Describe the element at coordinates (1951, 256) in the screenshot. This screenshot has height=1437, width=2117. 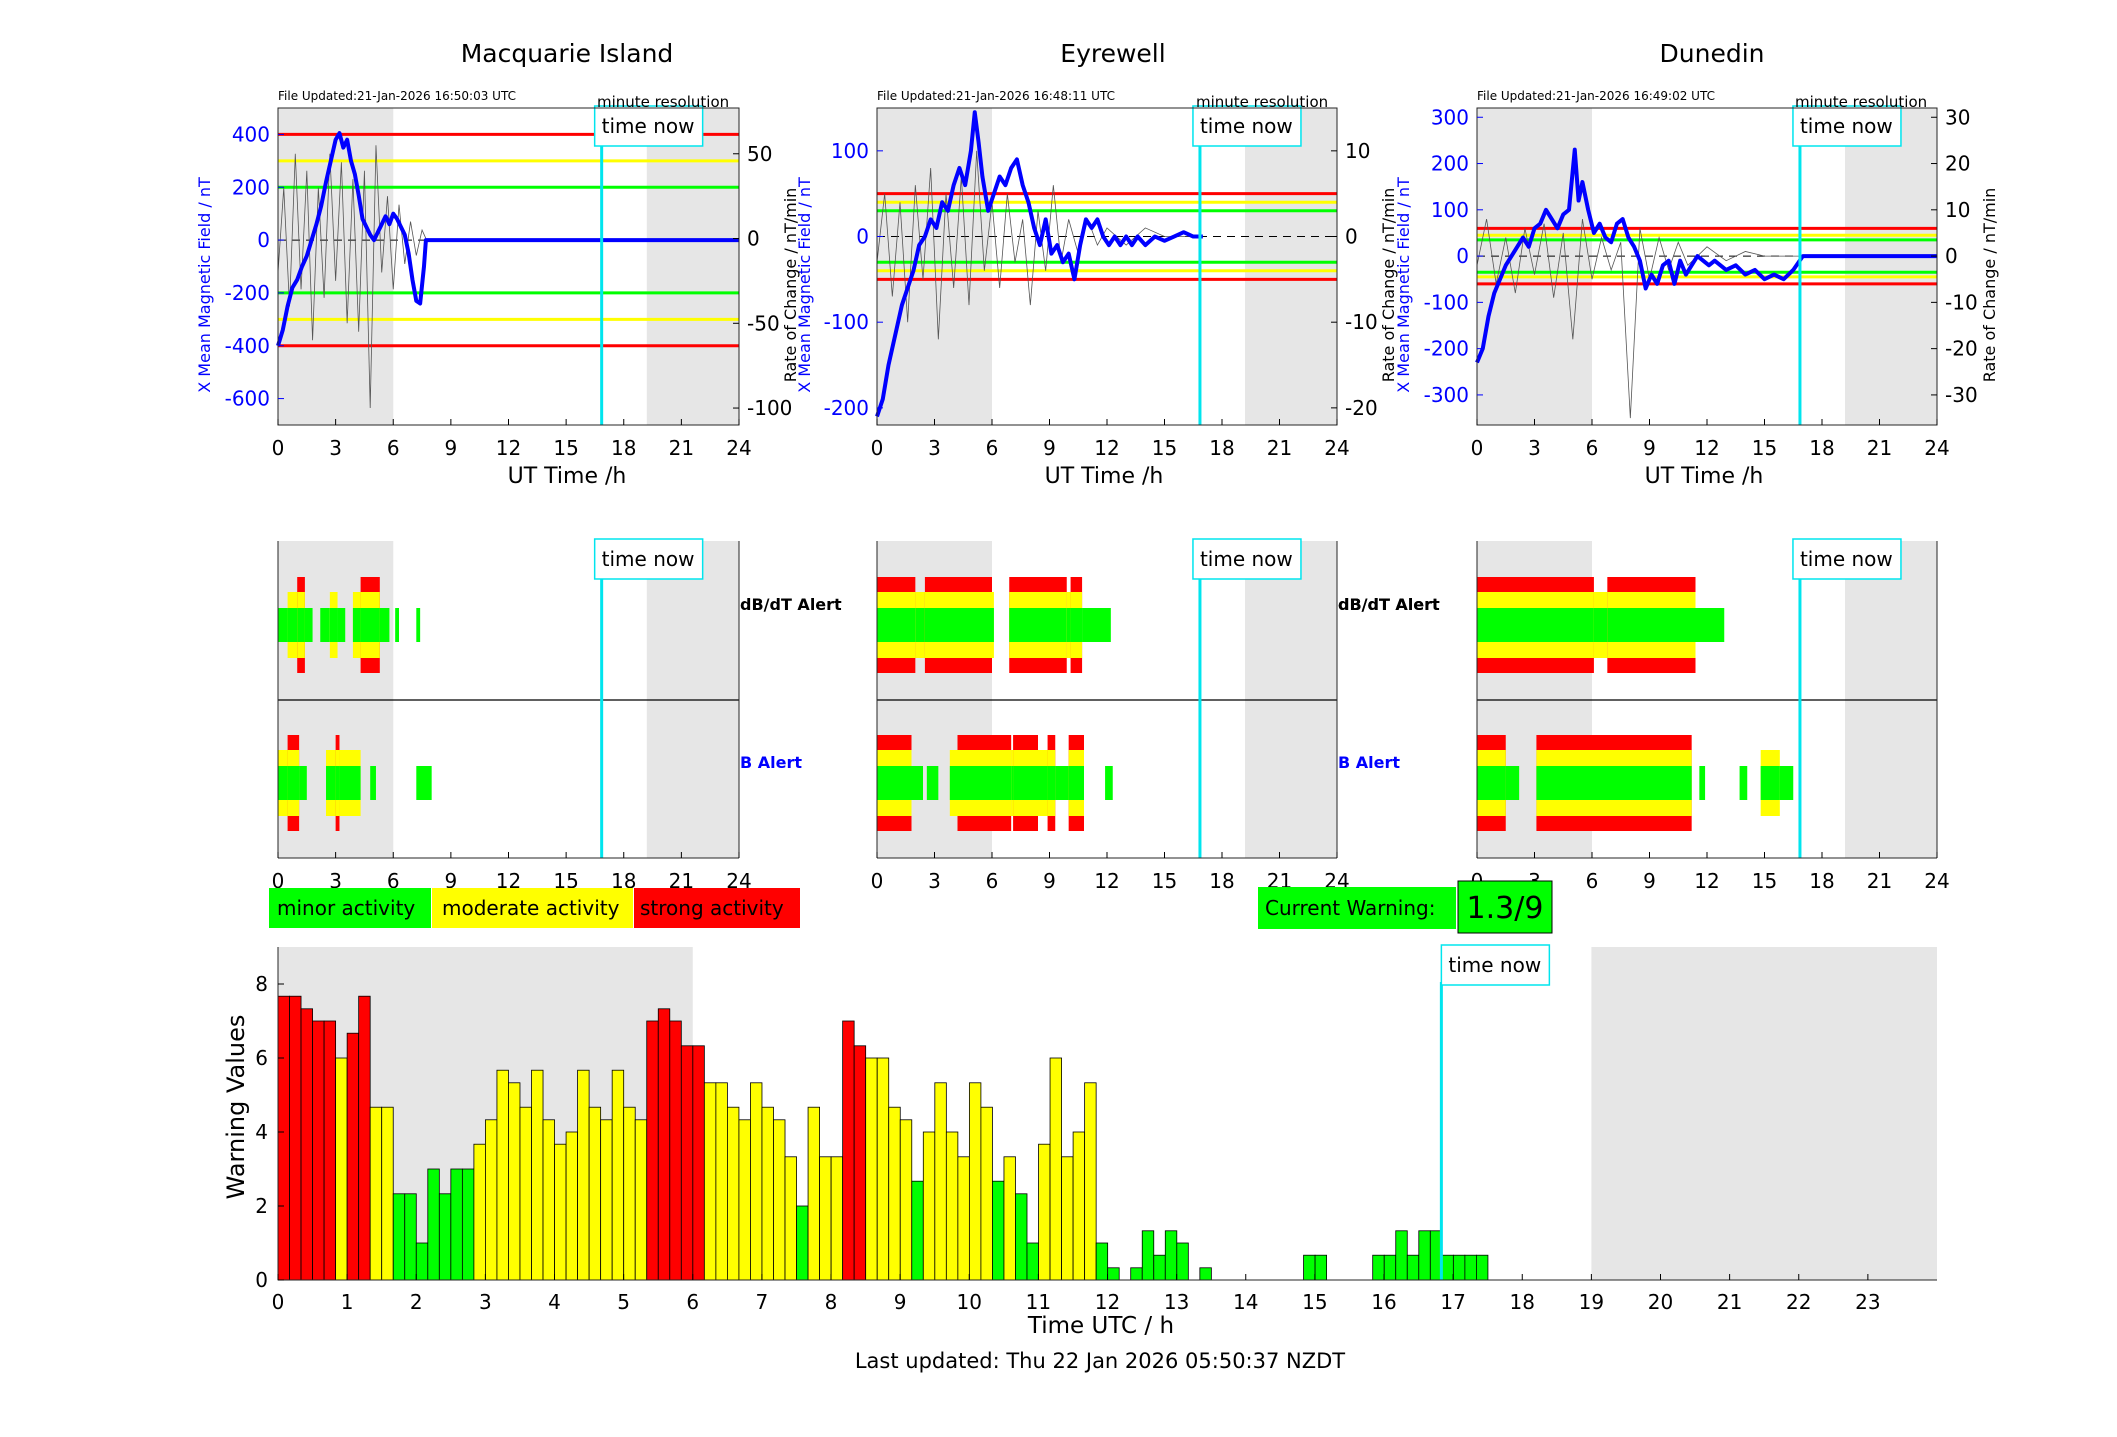
I see `dunedin-y-right-tick-0: 0` at that location.